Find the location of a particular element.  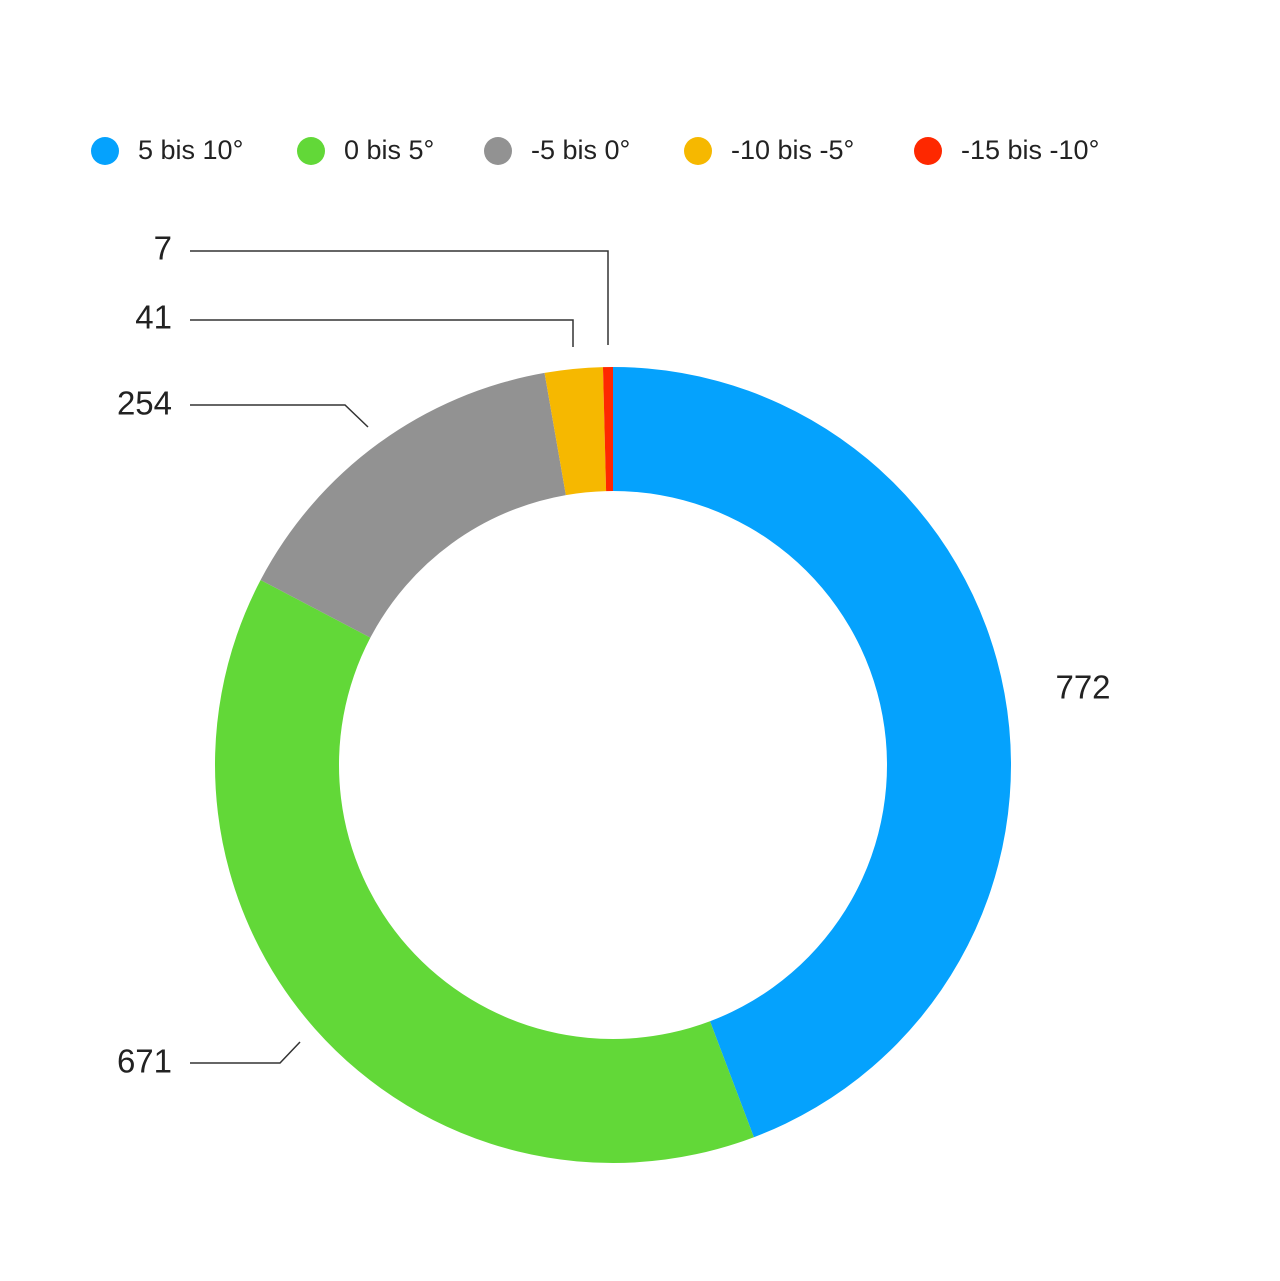

data-label: 671 is located at coordinates (144, 1061).